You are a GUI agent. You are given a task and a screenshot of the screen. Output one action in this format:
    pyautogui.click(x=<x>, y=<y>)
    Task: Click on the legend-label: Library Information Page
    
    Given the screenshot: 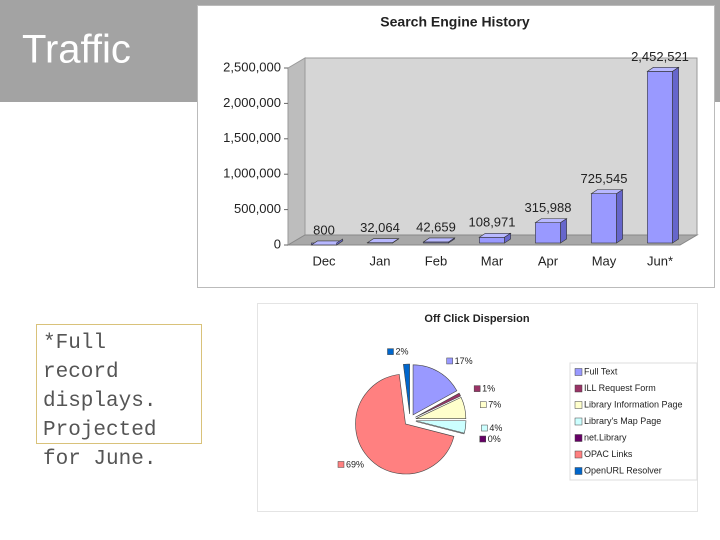 What is the action you would take?
    pyautogui.click(x=633, y=404)
    